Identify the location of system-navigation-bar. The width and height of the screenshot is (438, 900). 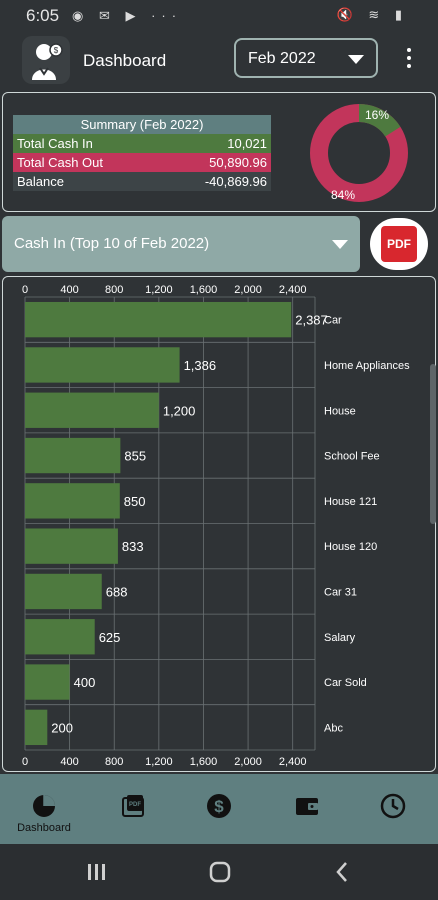
(219, 872).